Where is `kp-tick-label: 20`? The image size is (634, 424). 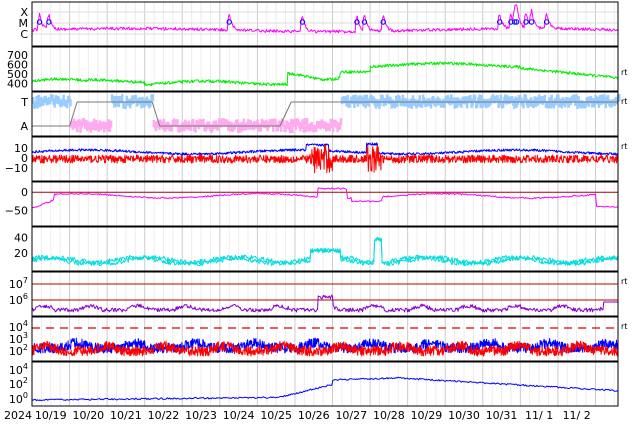 kp-tick-label: 20 is located at coordinates (21, 253).